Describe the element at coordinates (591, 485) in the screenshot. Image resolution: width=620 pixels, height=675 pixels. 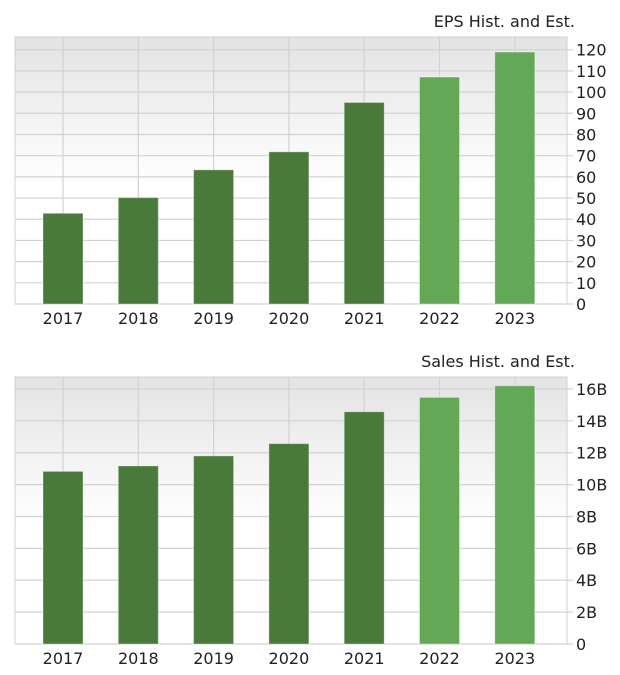
I see `y-tick-label: 10B` at that location.